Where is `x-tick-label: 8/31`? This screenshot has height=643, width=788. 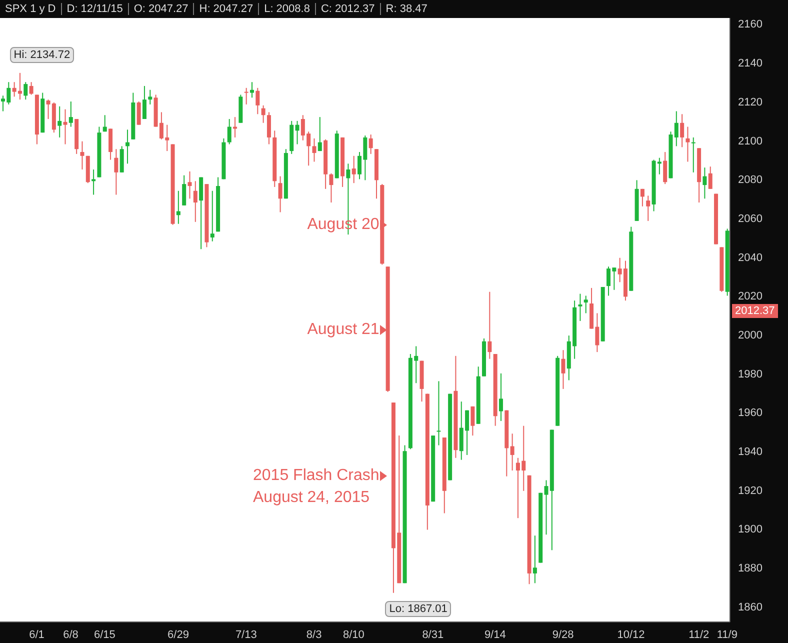
x-tick-label: 8/31 is located at coordinates (433, 634).